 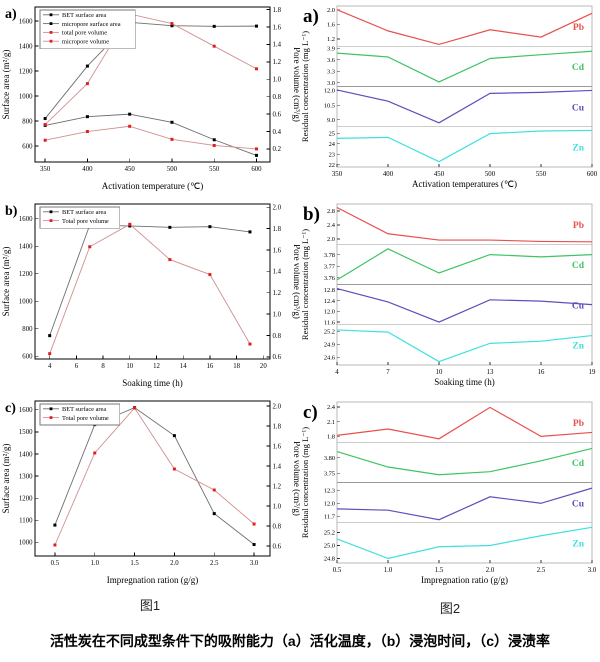 What do you see at coordinates (305, 86) in the screenshot?
I see `y-axis-title: Residual concentration (mg L⁻¹)` at bounding box center [305, 86].